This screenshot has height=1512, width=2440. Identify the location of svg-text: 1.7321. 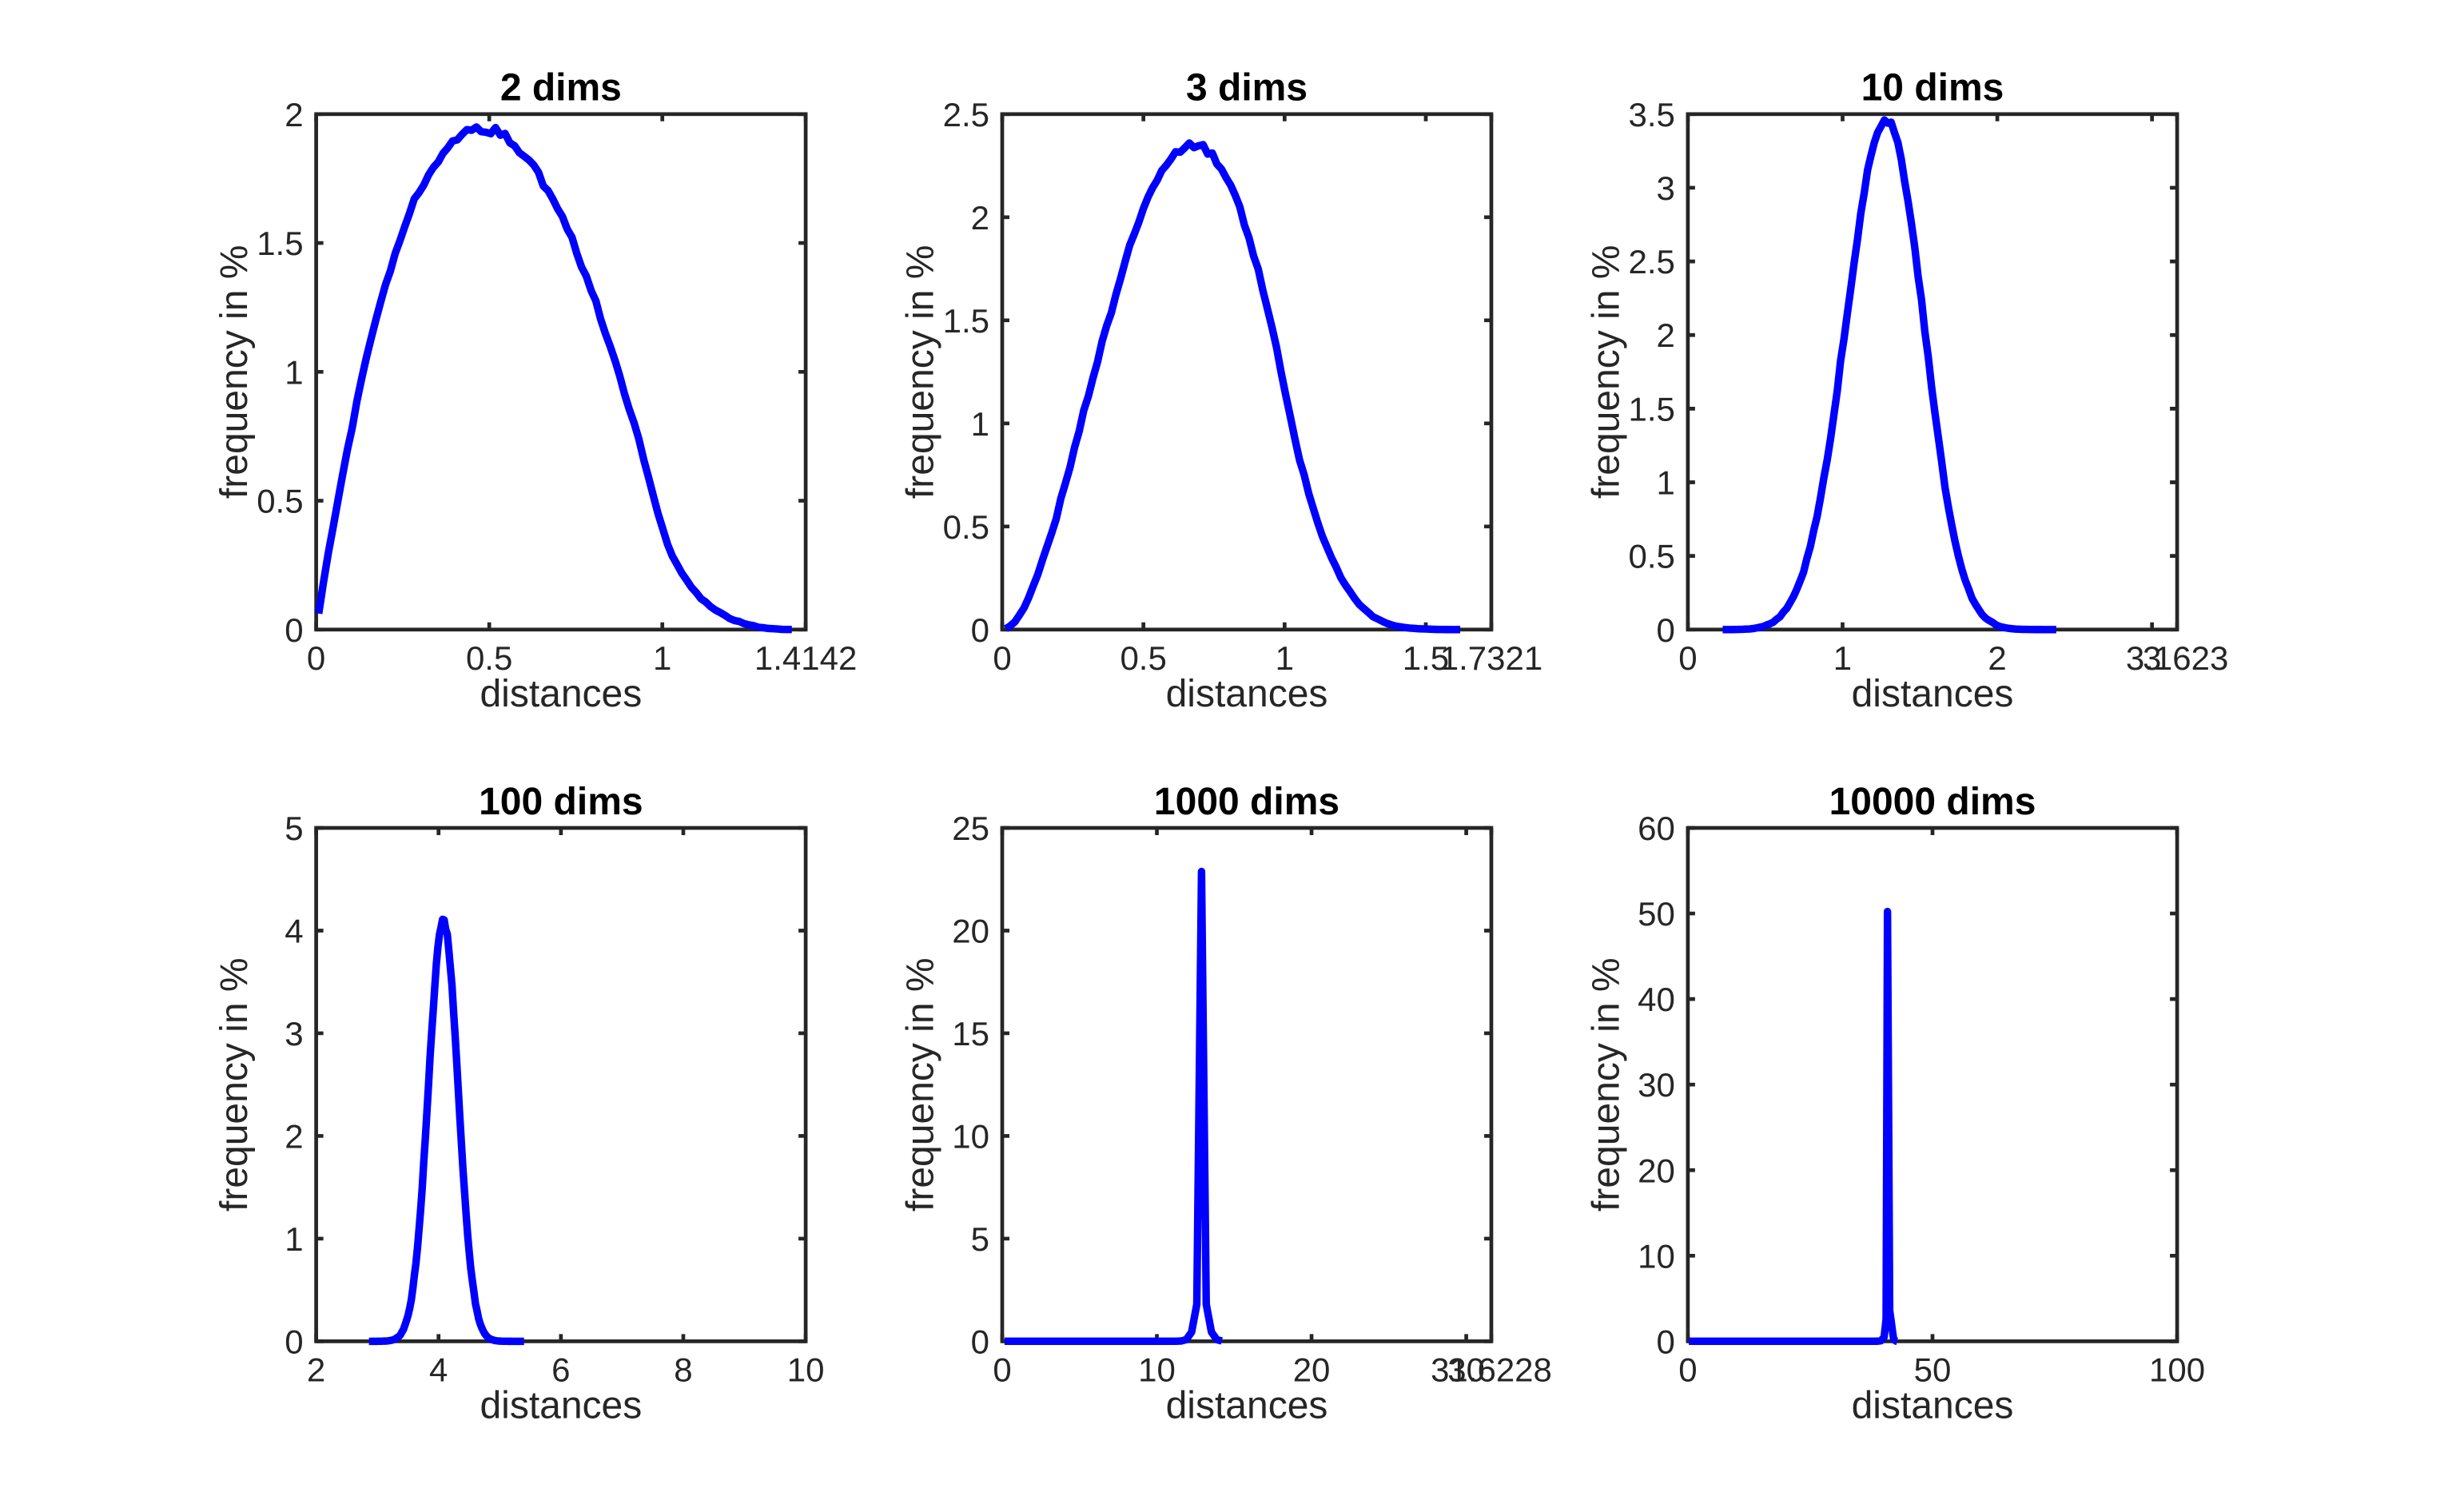
(1491, 658).